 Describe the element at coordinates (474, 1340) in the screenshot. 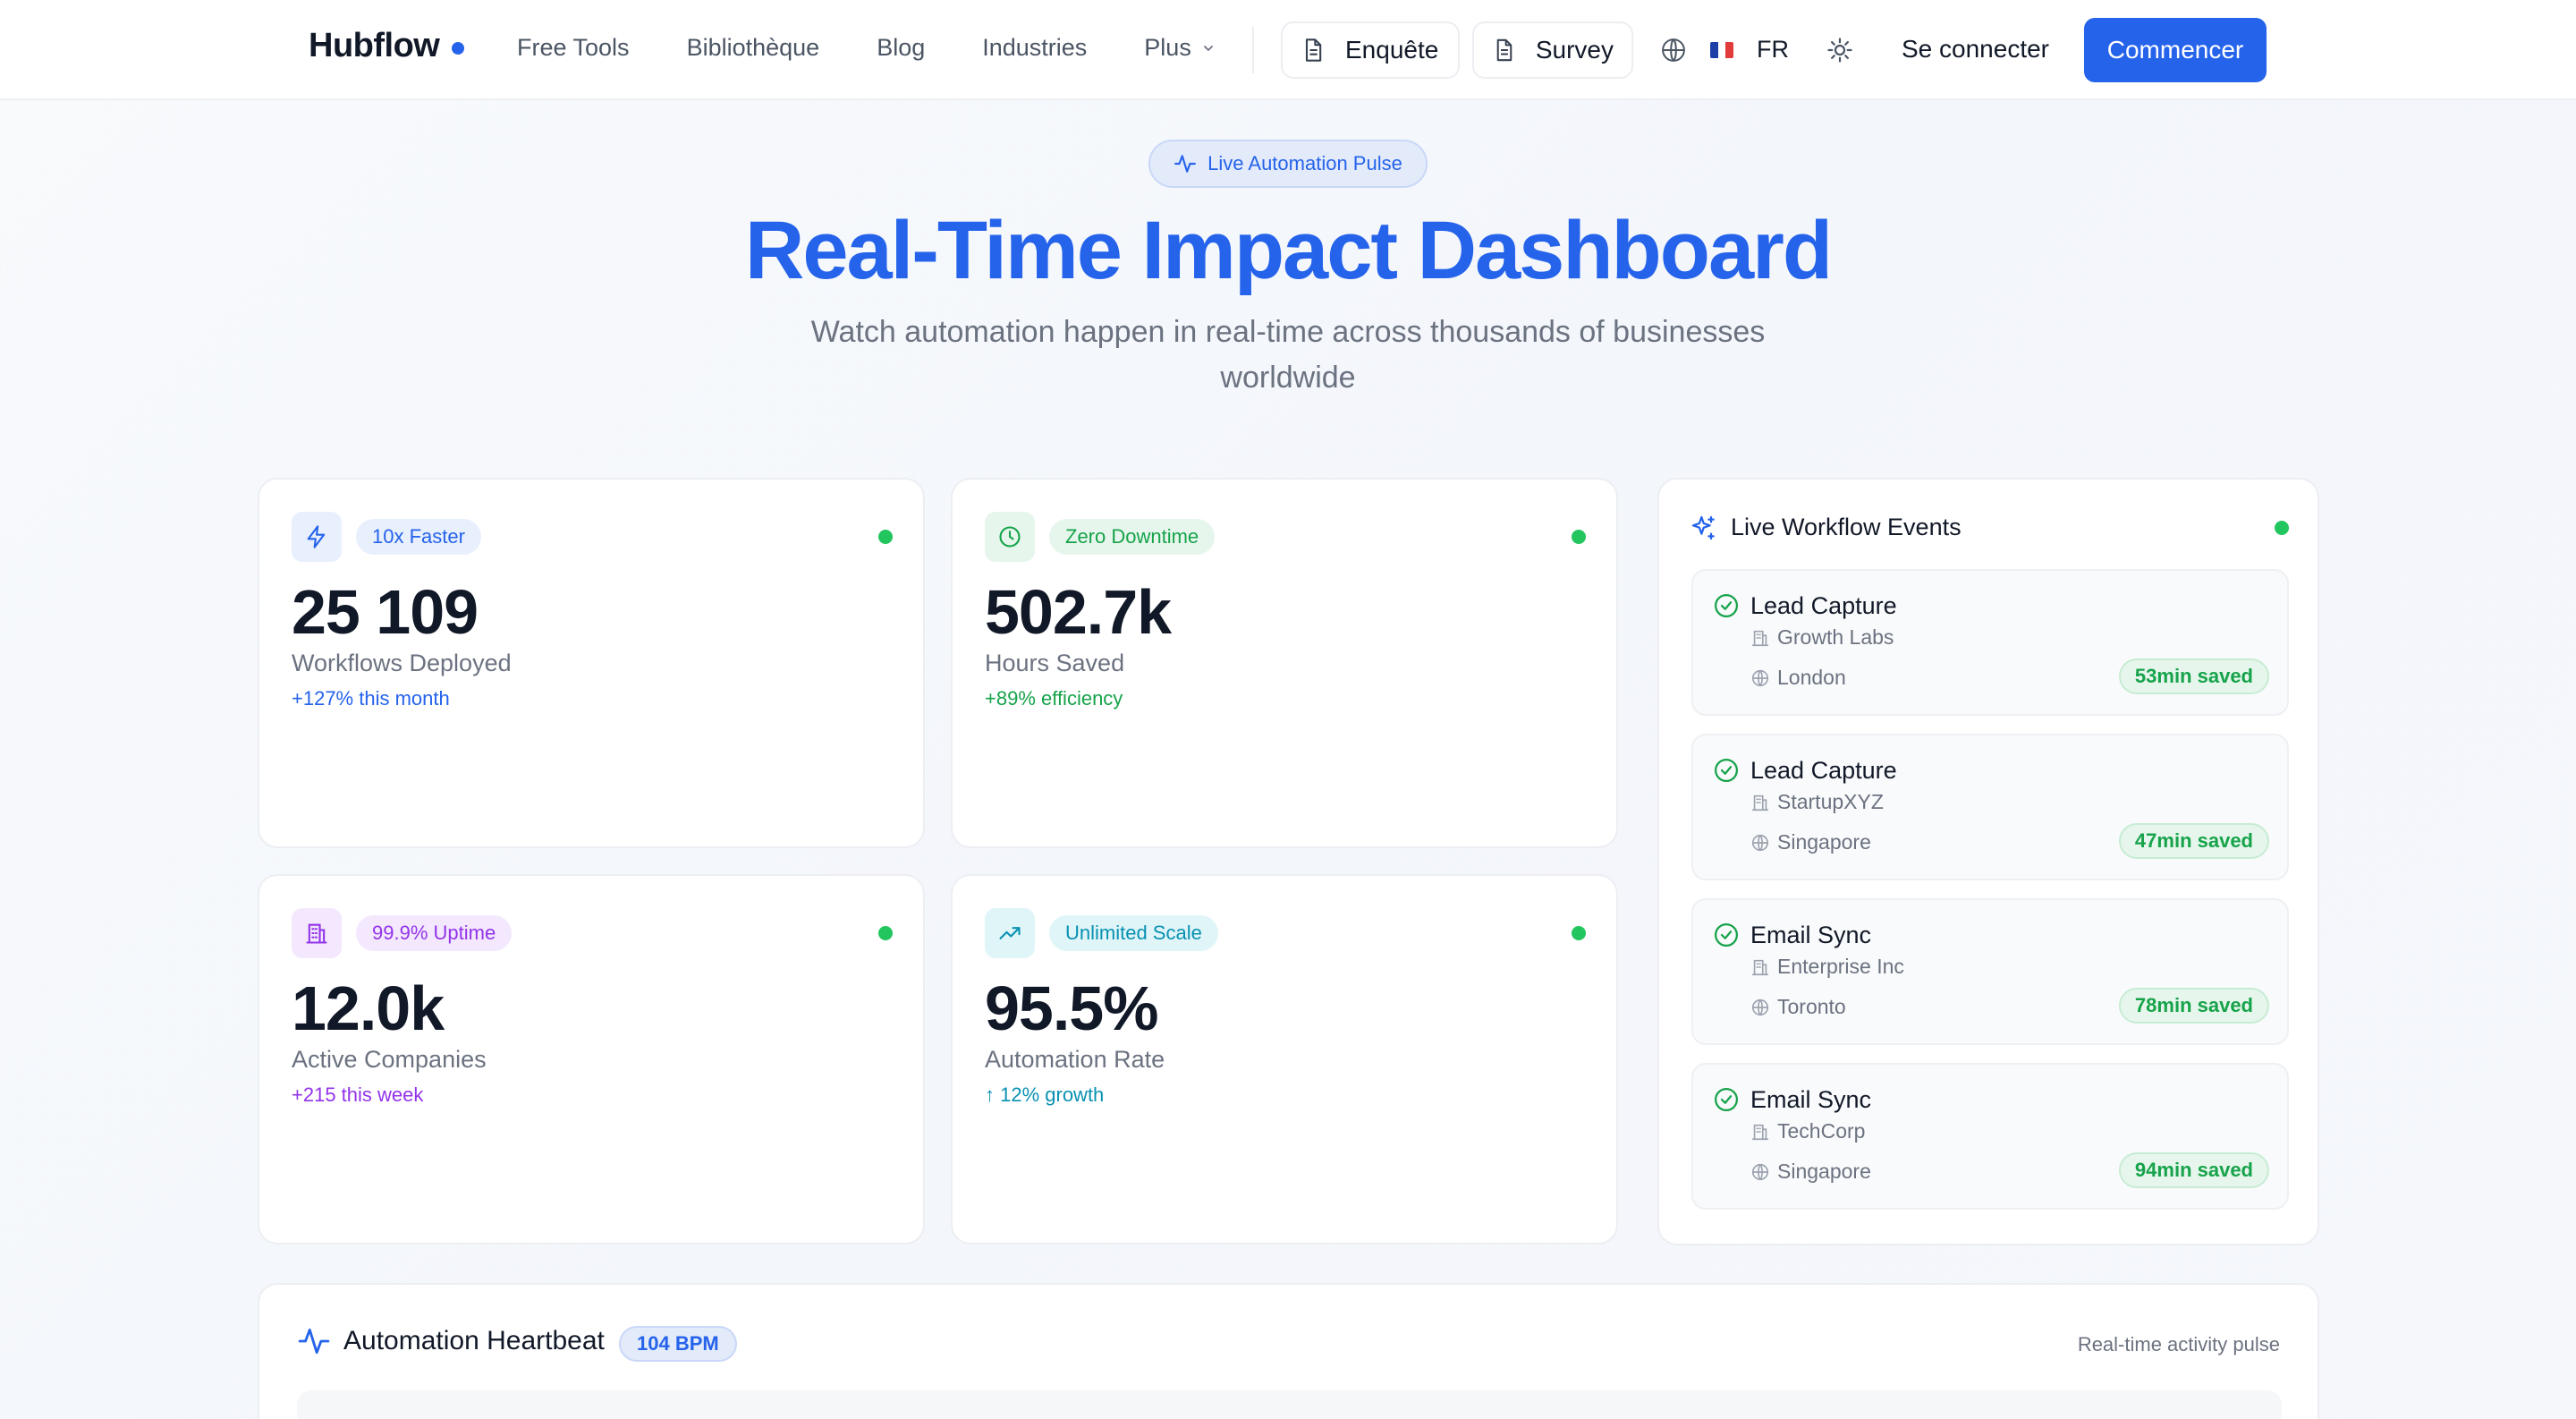

I see `heartbeat-title: Automation Heartbeat` at that location.